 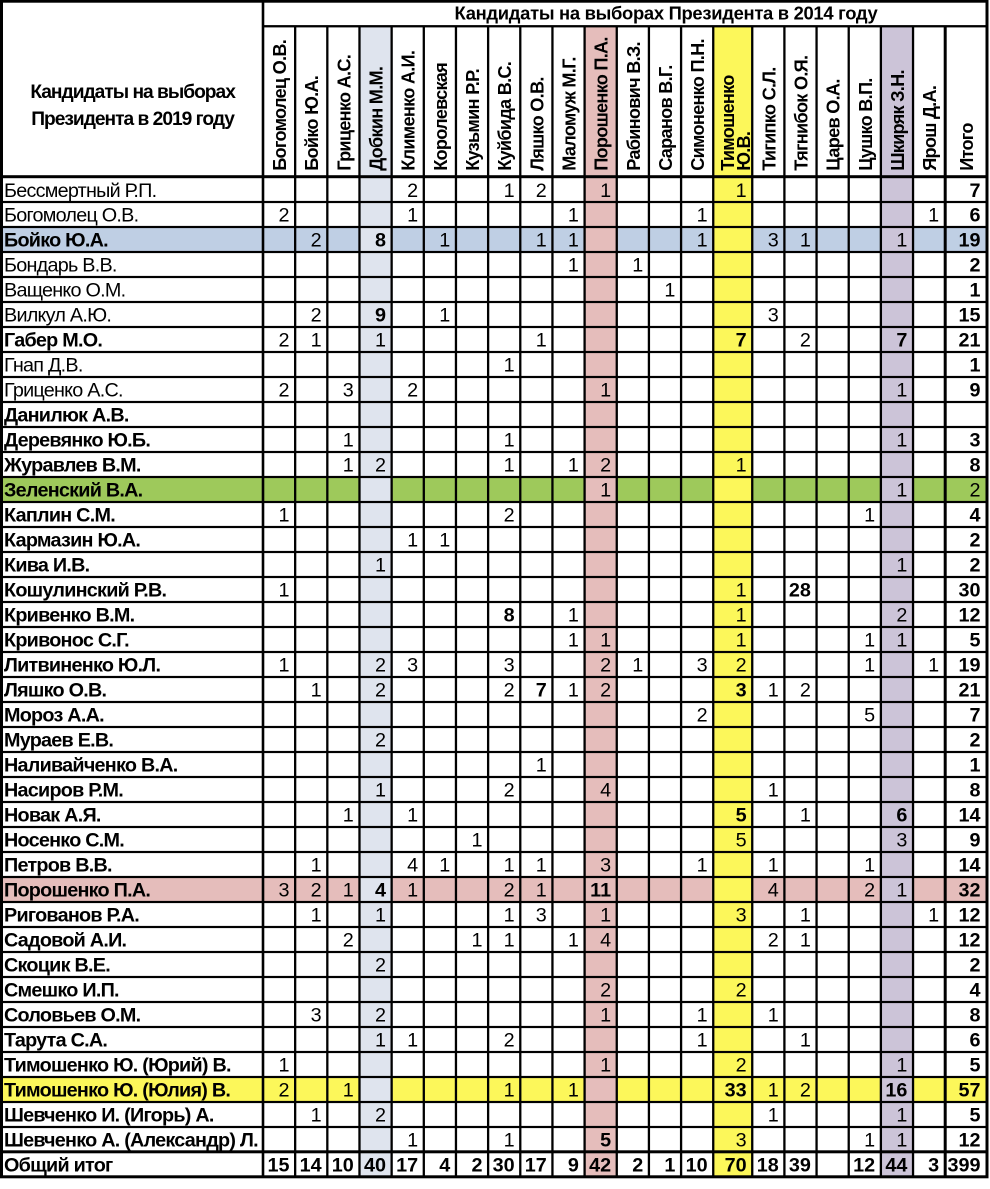 I want to click on svg-text: Журавлев В.М., so click(x=72, y=466).